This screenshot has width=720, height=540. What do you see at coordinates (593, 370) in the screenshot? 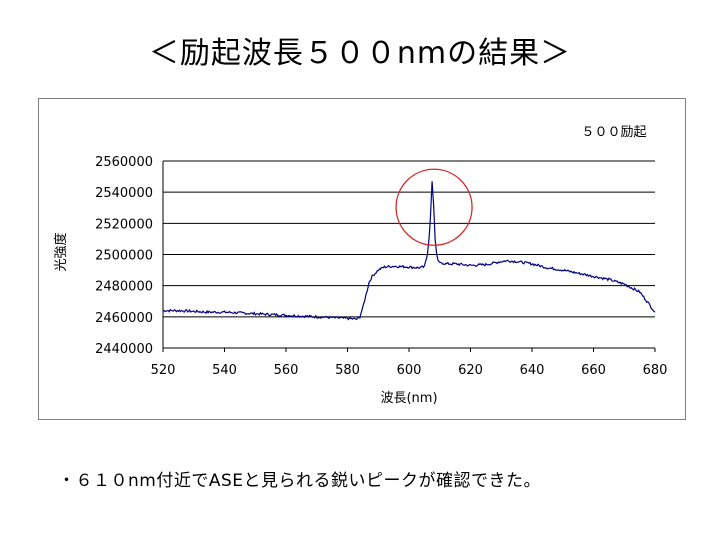
I see `x-tick-label: 660` at bounding box center [593, 370].